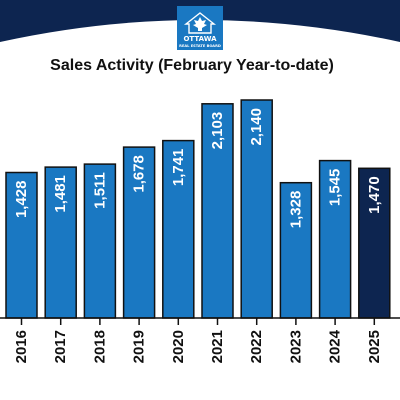 The width and height of the screenshot is (400, 400). I want to click on x-labels-group: 2016 2017 2018 2019 2020 2021 2022 2023 2024 2025, so click(198, 346).